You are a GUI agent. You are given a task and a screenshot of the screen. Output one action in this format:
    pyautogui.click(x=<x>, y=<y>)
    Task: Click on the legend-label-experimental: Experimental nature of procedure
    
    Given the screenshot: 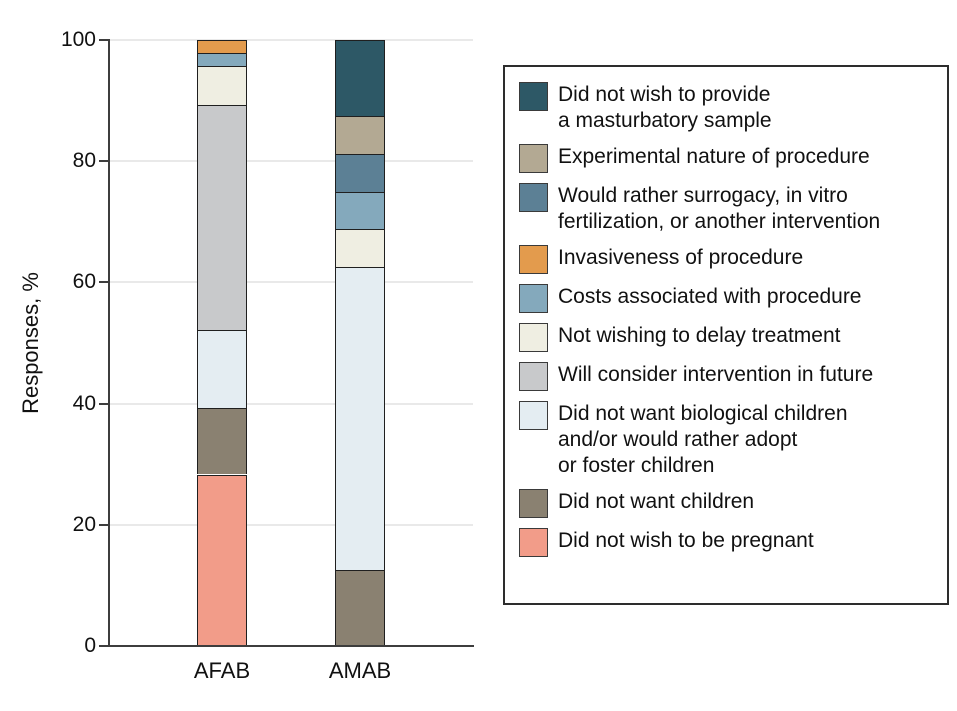 What is the action you would take?
    pyautogui.click(x=714, y=156)
    